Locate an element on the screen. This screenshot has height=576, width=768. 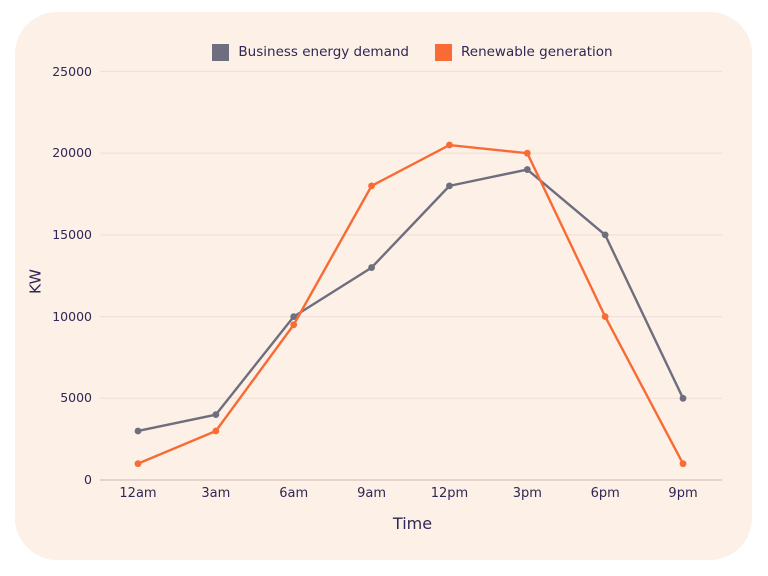
data-point-renewable-generation-12am is located at coordinates (138, 464).